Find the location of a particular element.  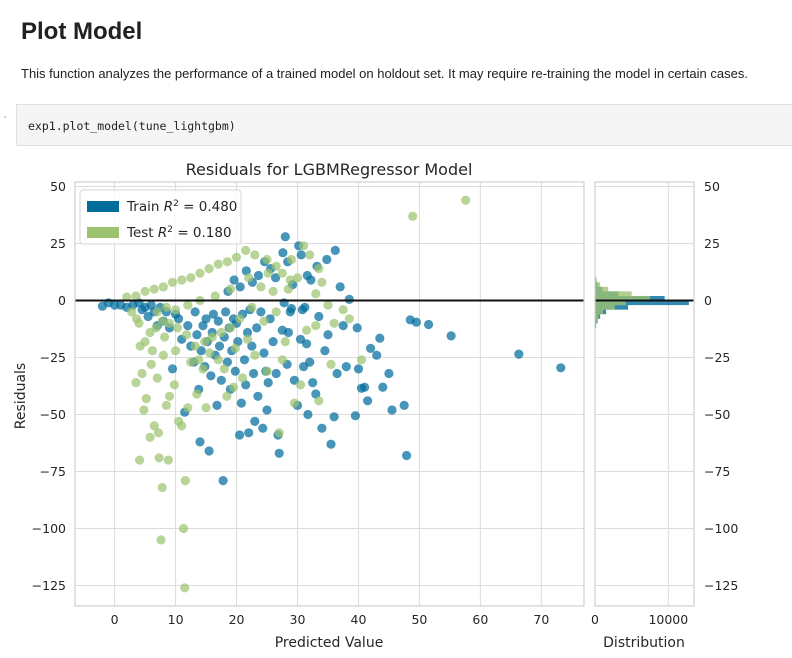

legend-frame is located at coordinates (160, 217).